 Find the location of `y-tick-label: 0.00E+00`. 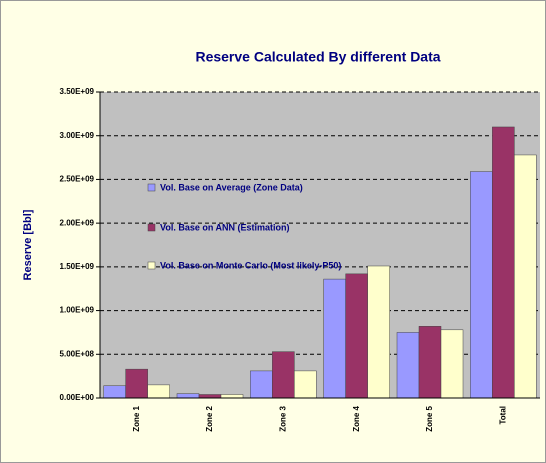

y-tick-label: 0.00E+00 is located at coordinates (77, 397).